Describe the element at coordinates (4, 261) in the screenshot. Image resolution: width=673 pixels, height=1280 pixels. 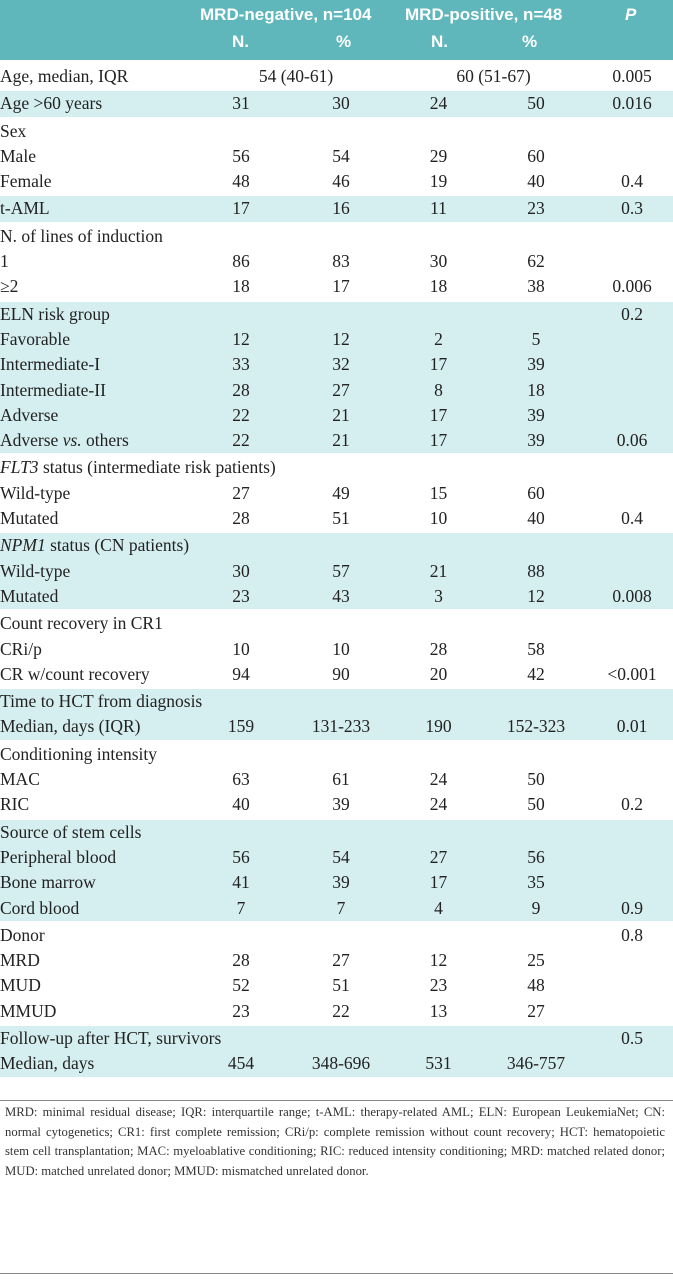
I see `row-label: 1` at that location.